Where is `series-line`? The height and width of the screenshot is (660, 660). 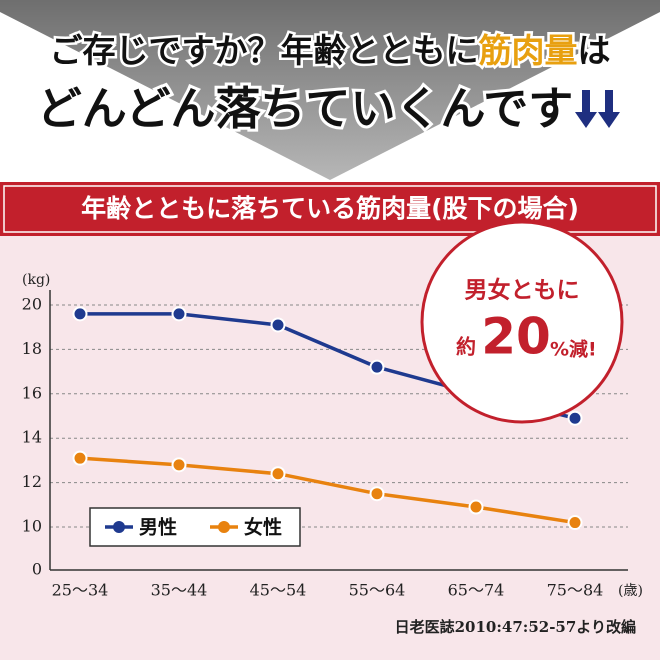
series-line is located at coordinates (327, 490).